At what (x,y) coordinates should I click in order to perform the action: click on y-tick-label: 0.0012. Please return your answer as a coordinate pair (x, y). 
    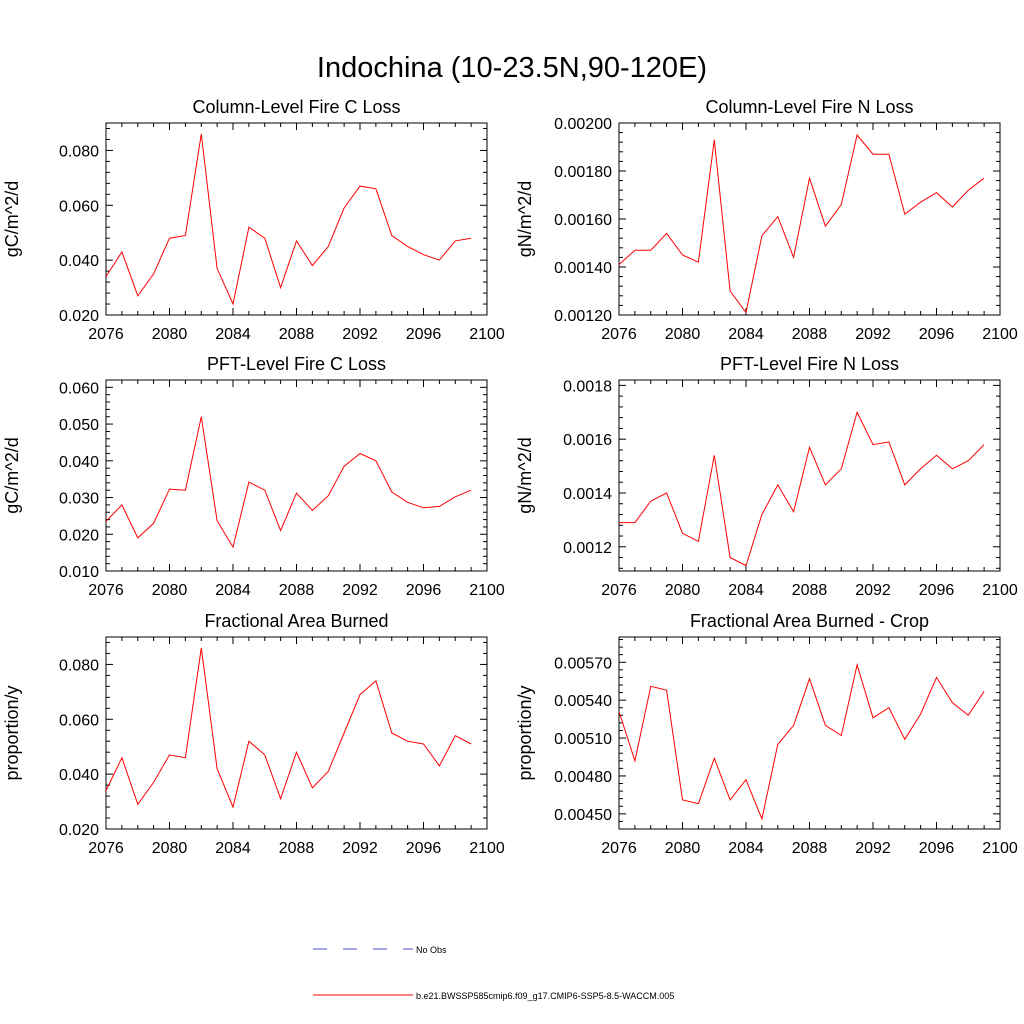
    Looking at the image, I should click on (587, 548).